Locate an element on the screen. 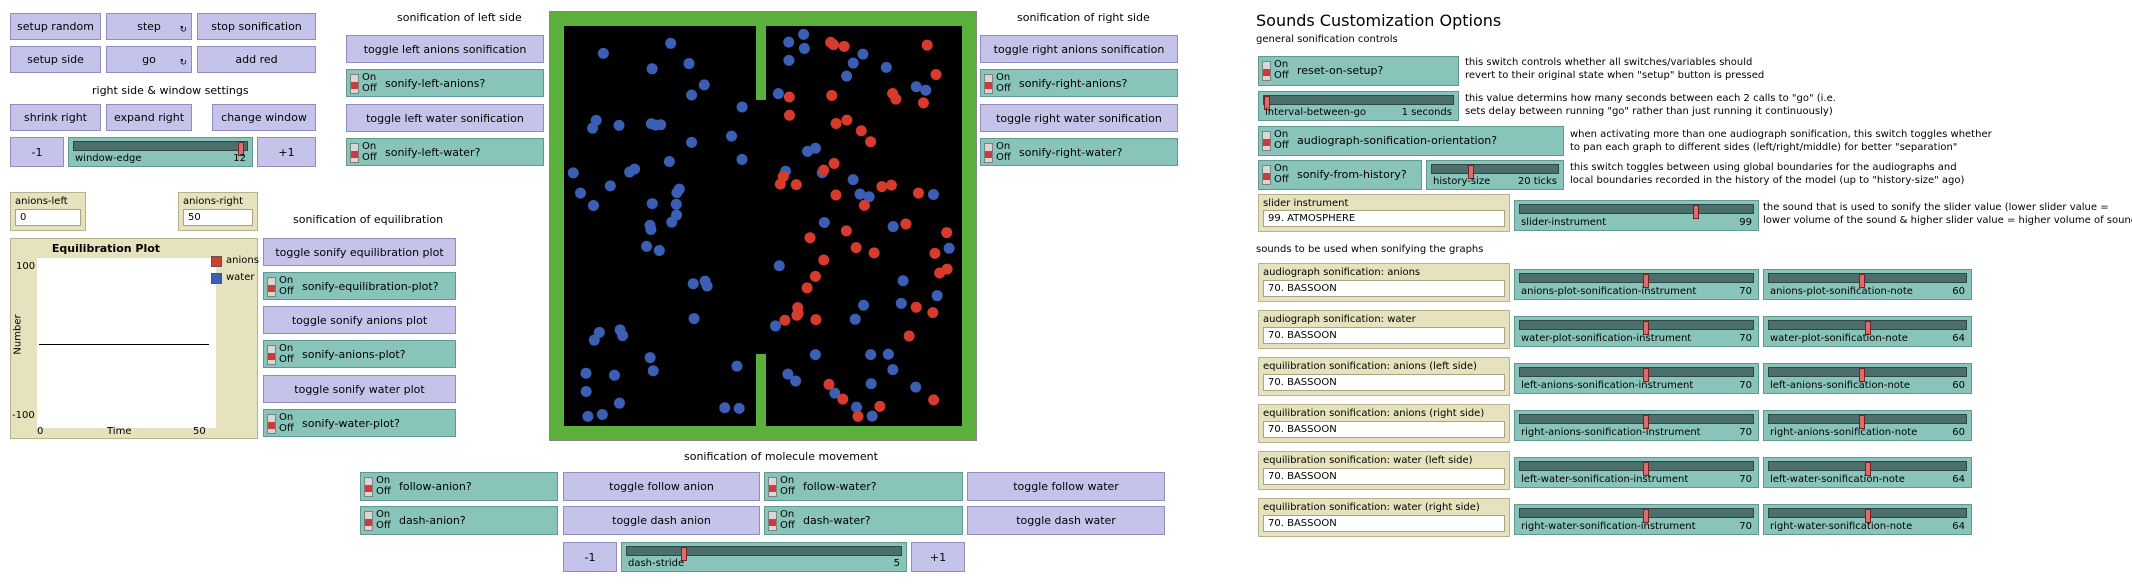  instrument-slider: anions-plot-sonification-instrument 70 is located at coordinates (1636, 284).